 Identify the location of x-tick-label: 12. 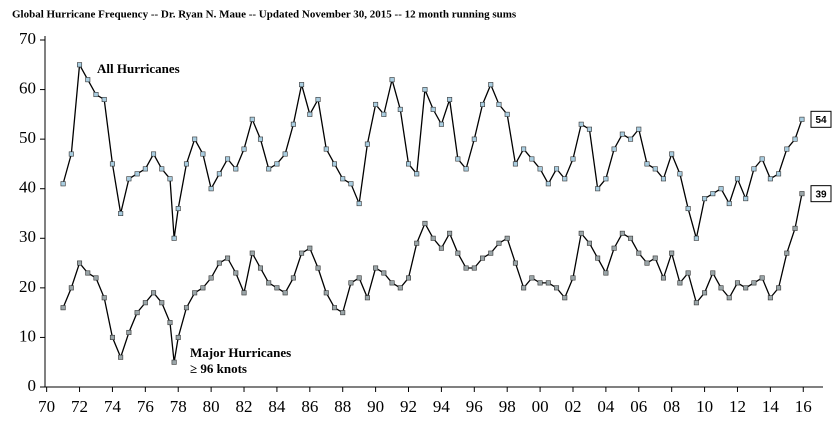
(737, 406).